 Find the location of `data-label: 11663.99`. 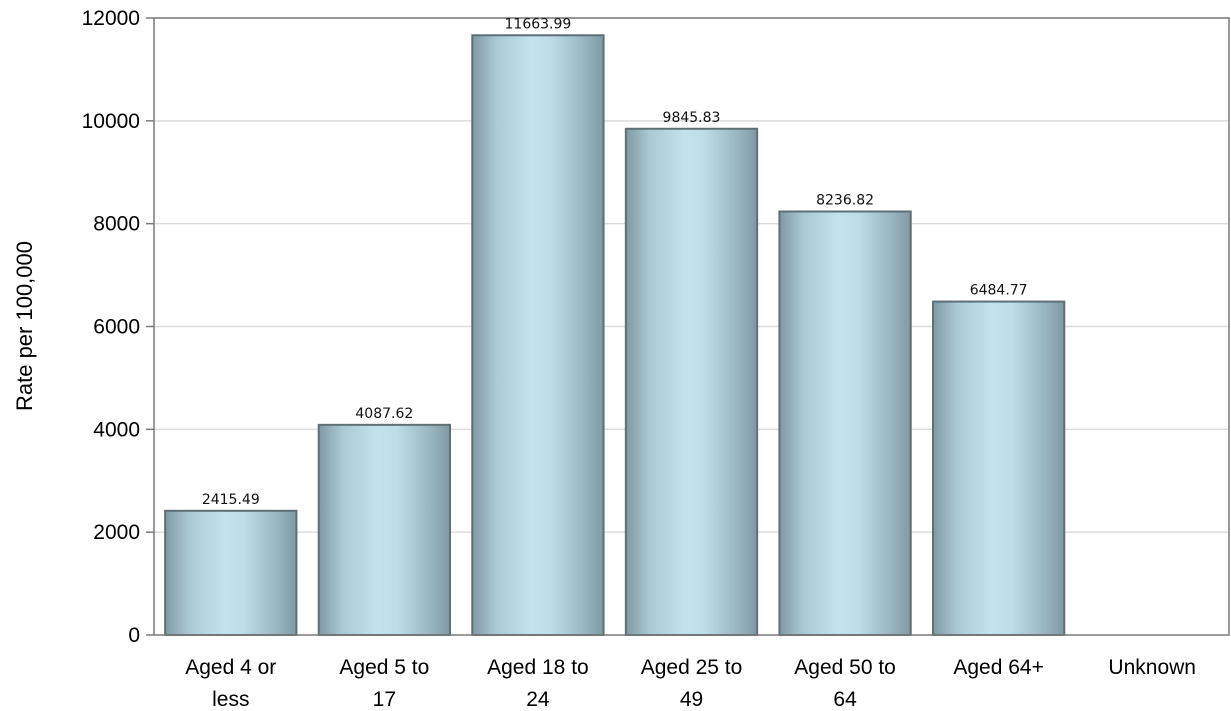

data-label: 11663.99 is located at coordinates (538, 24).